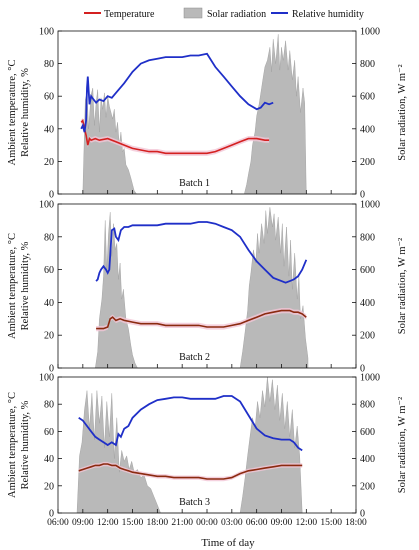  I want to click on legend-temperature-label: Temperature, so click(129, 14).